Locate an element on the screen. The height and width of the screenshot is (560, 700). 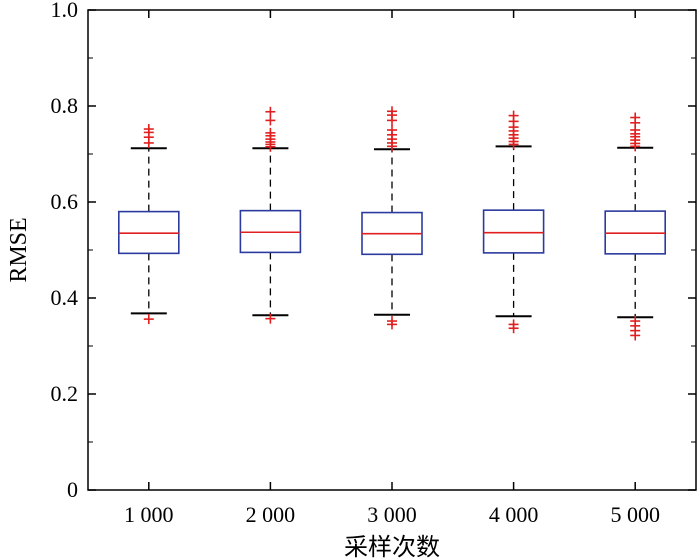
x-tick-label: 5 000 is located at coordinates (635, 514).